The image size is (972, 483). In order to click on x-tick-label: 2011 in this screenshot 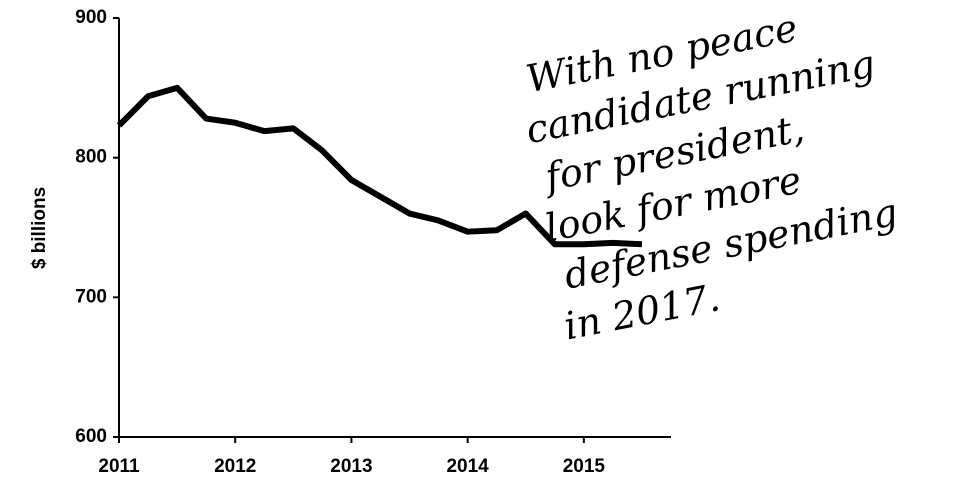, I will do `click(119, 466)`.